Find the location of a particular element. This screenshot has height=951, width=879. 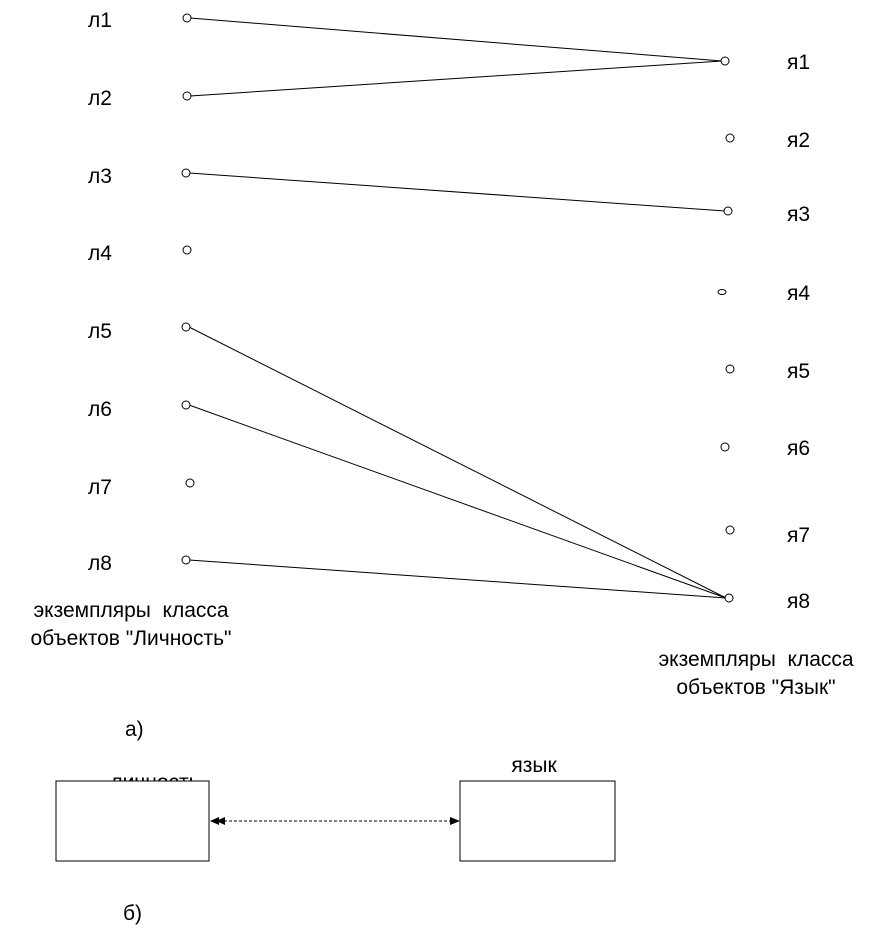

right-node-label-1: я1 is located at coordinates (798, 62).